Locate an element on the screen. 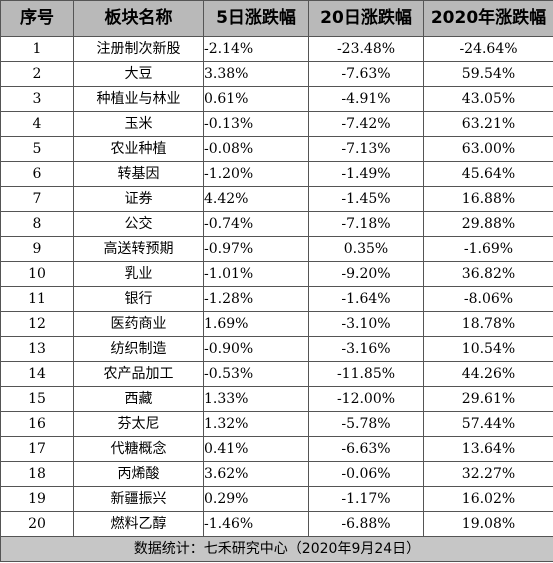  table-row: 7 证券 4.42% -1.45% 16.88% is located at coordinates (276, 199).